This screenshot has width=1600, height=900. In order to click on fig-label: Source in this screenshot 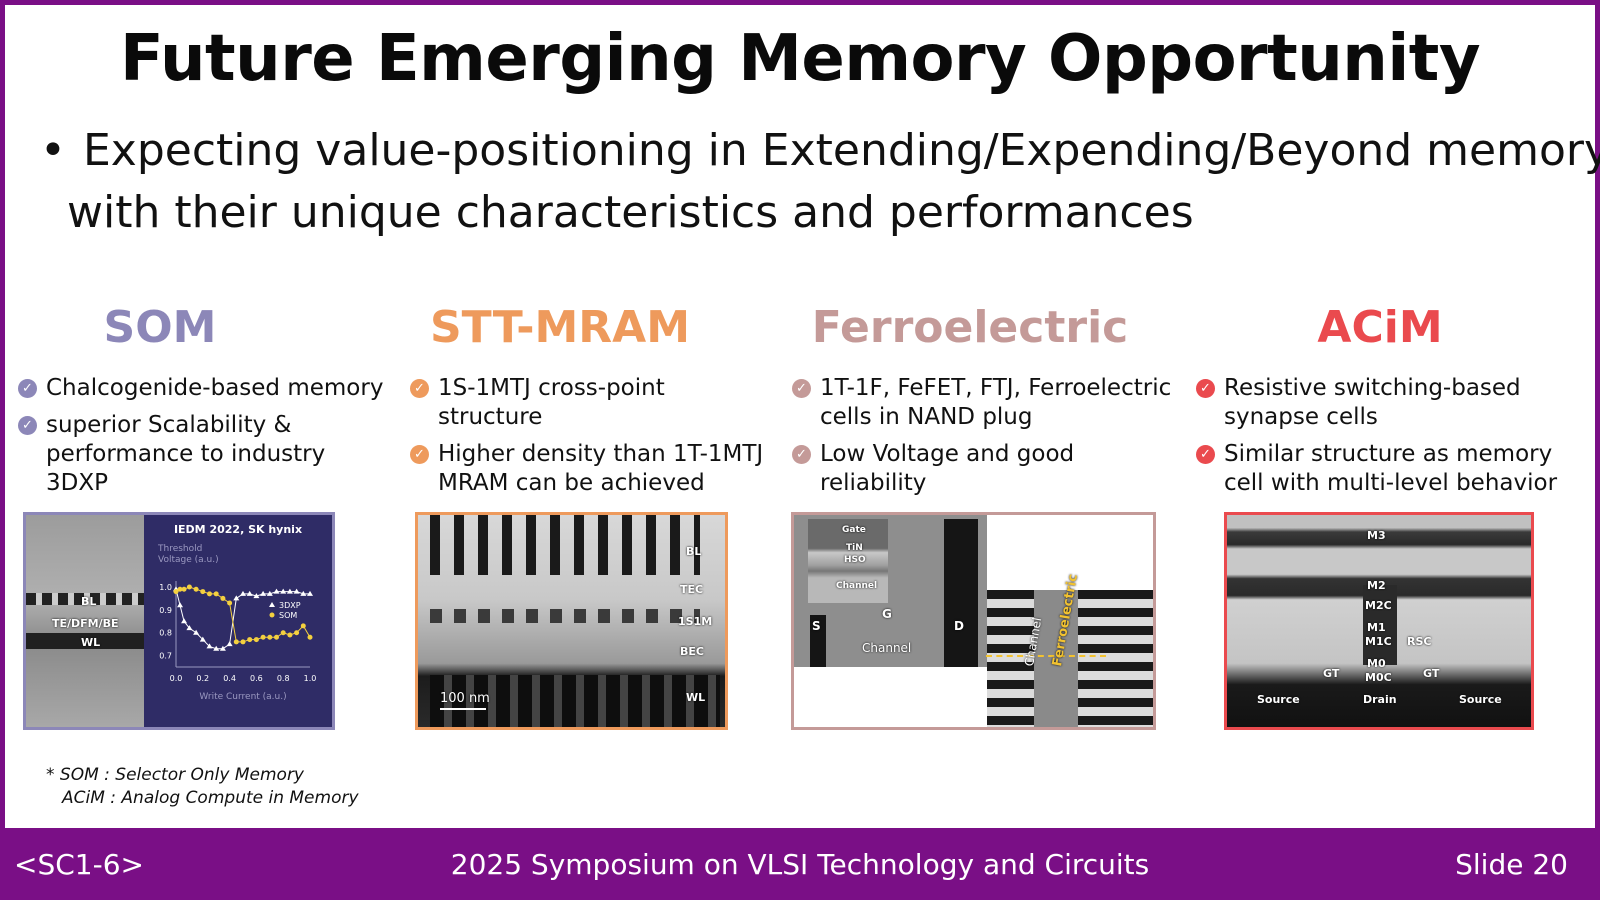, I will do `click(1480, 699)`.